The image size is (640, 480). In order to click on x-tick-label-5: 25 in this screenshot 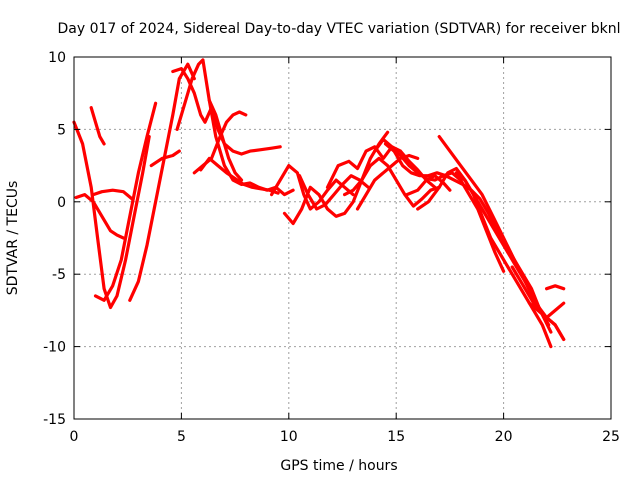, I will do `click(611, 437)`.